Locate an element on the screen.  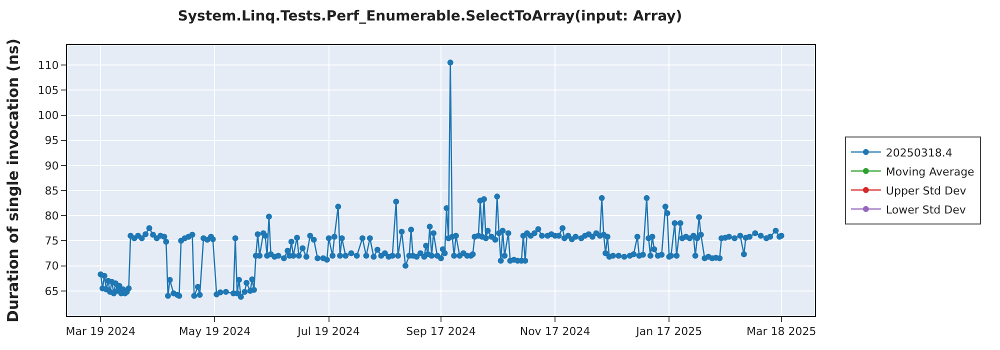
y-tick-label: 85 is located at coordinates (51, 191).